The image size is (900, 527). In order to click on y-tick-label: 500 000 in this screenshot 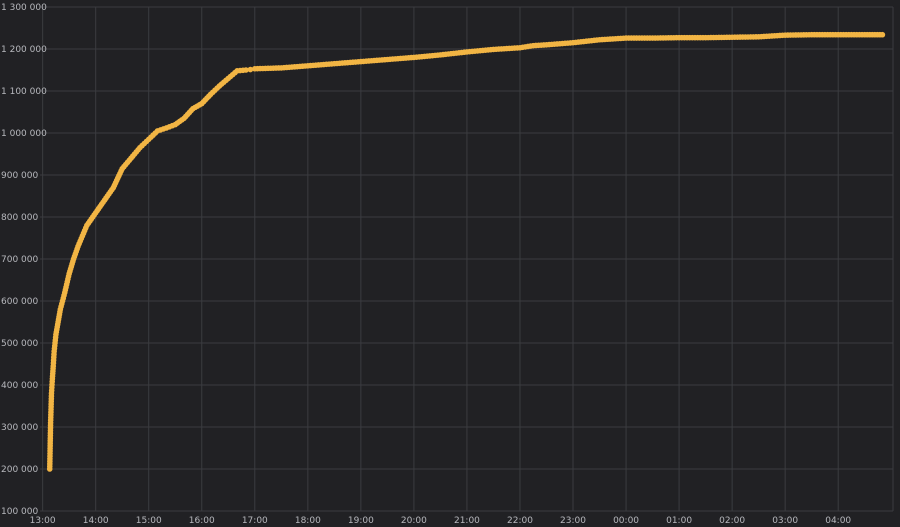, I will do `click(19, 344)`.